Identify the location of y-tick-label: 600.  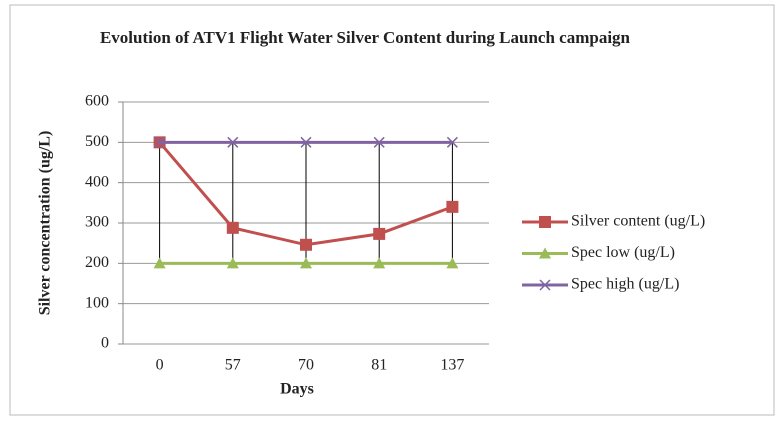
(97, 101).